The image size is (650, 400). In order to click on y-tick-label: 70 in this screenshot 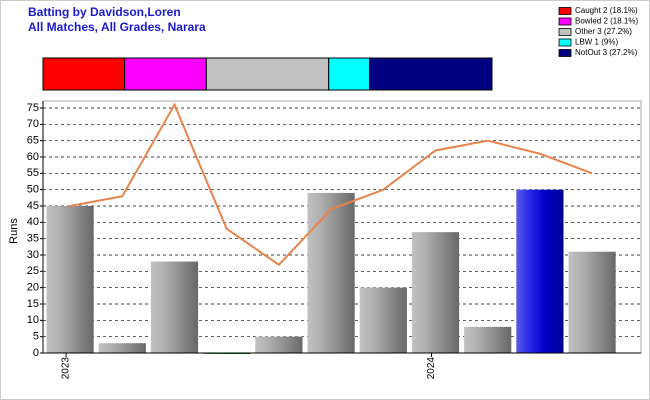, I will do `click(33, 124)`.